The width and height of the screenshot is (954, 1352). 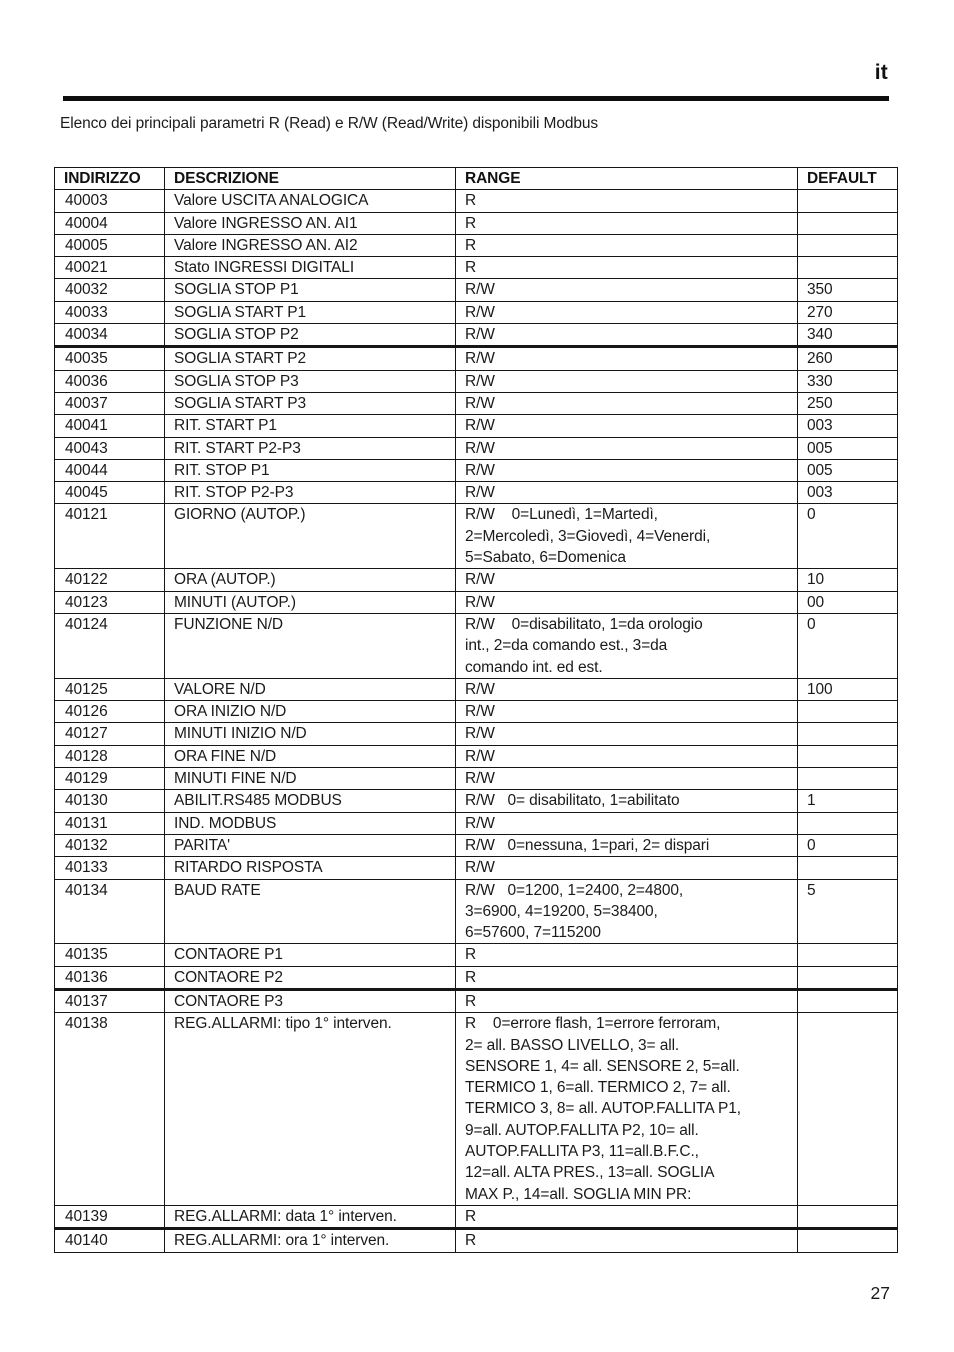 I want to click on description-cell: IND. MODBUS, so click(x=310, y=823).